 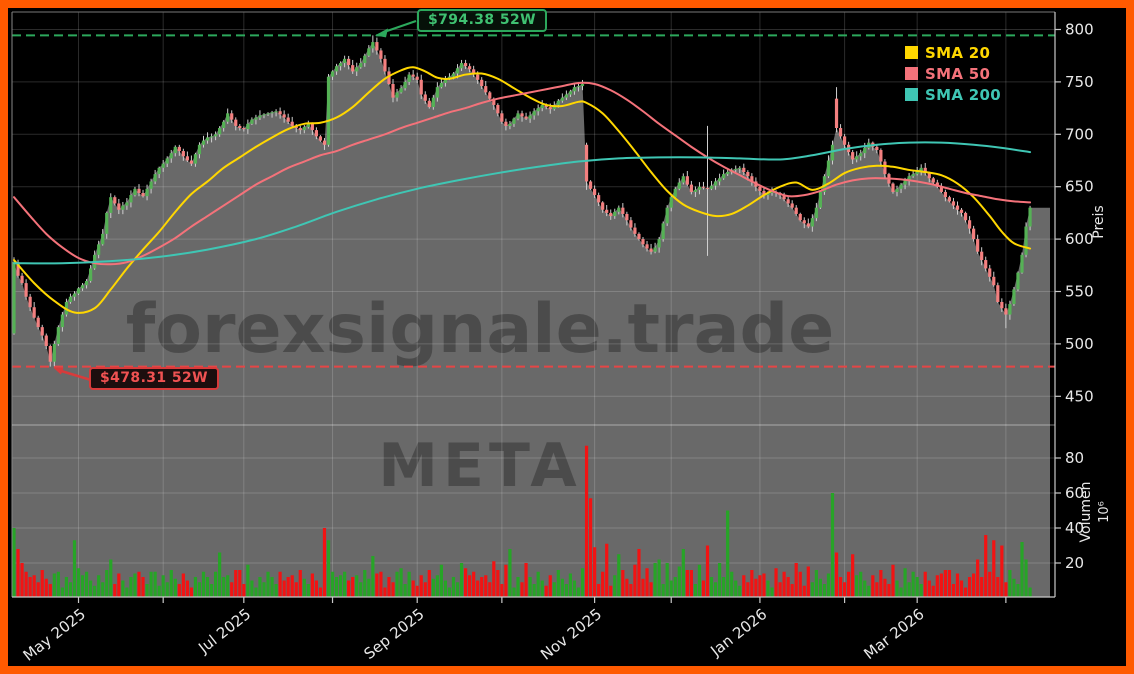 I want to click on svg-text: 450, so click(x=1079, y=396).